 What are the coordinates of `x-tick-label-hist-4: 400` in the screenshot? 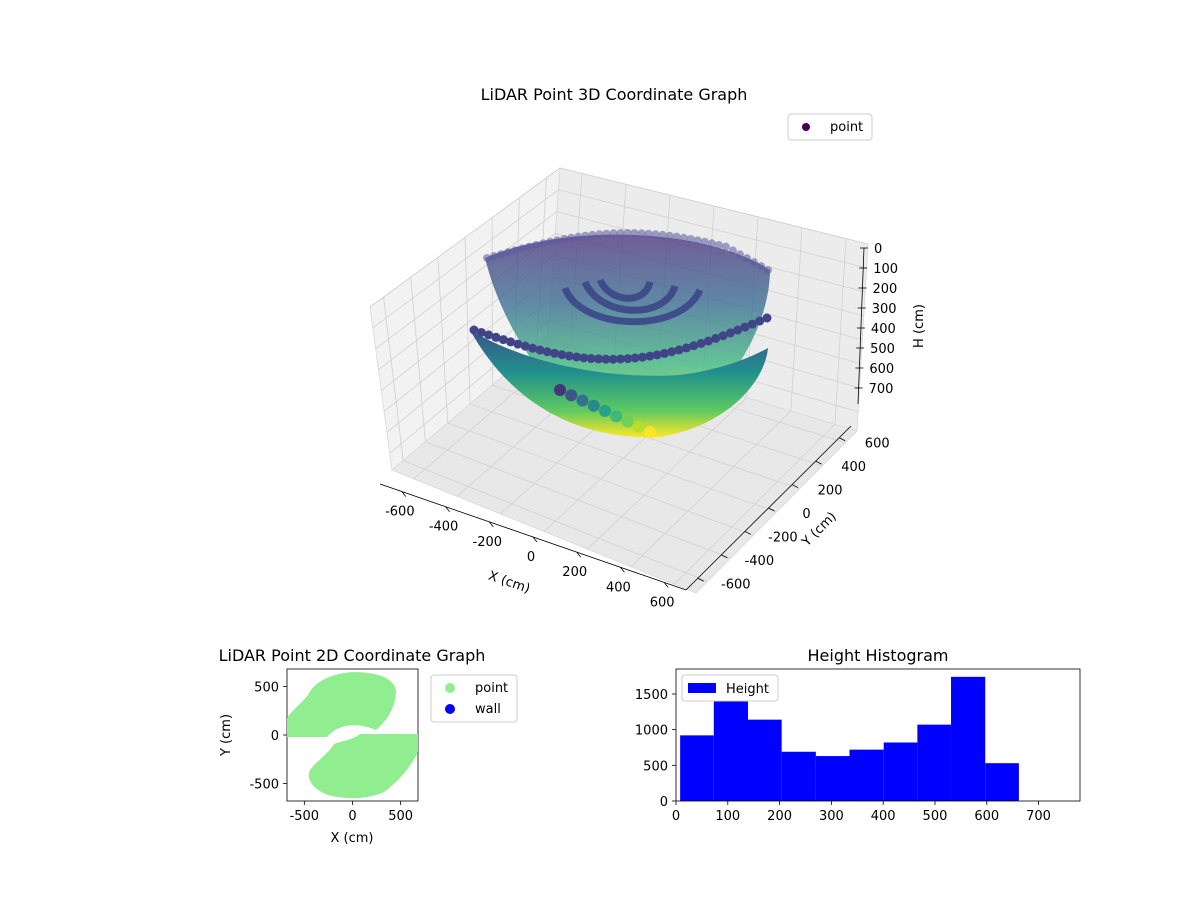 It's located at (883, 816).